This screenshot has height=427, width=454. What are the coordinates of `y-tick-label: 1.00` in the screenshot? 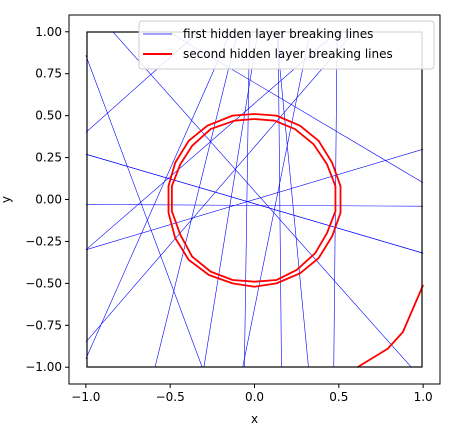 It's located at (48, 32).